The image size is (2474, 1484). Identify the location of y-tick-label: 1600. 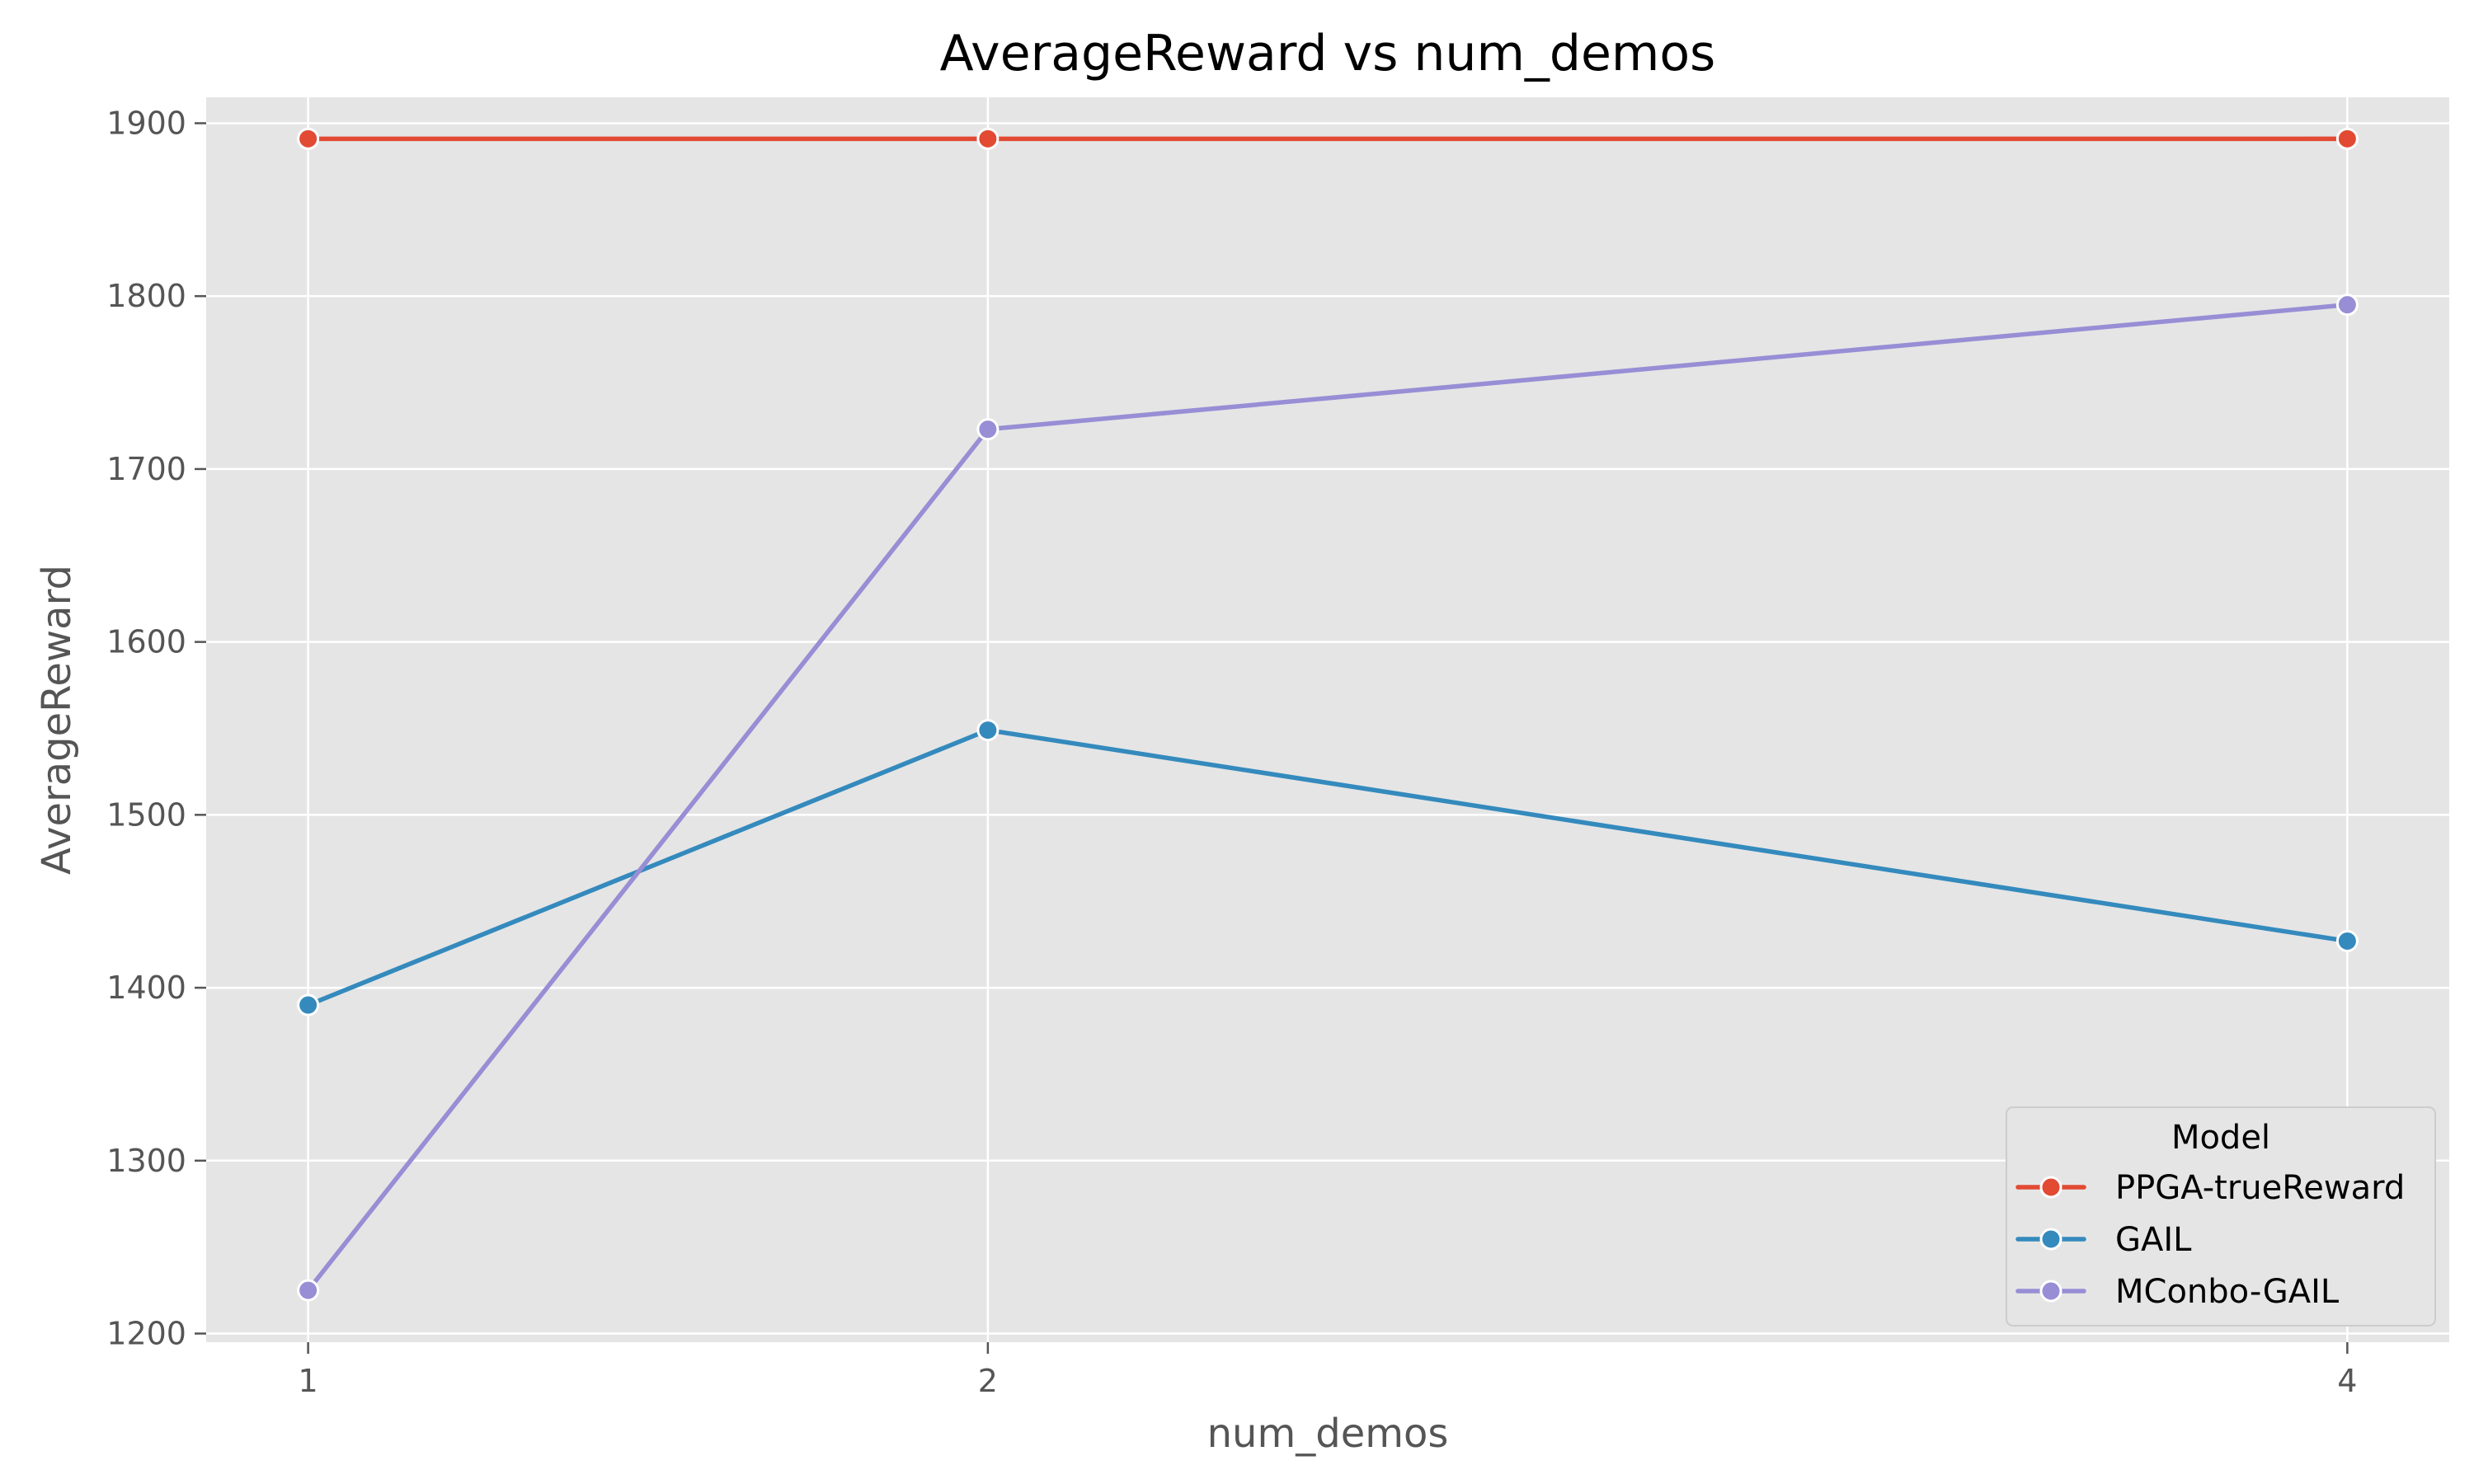
(146, 642).